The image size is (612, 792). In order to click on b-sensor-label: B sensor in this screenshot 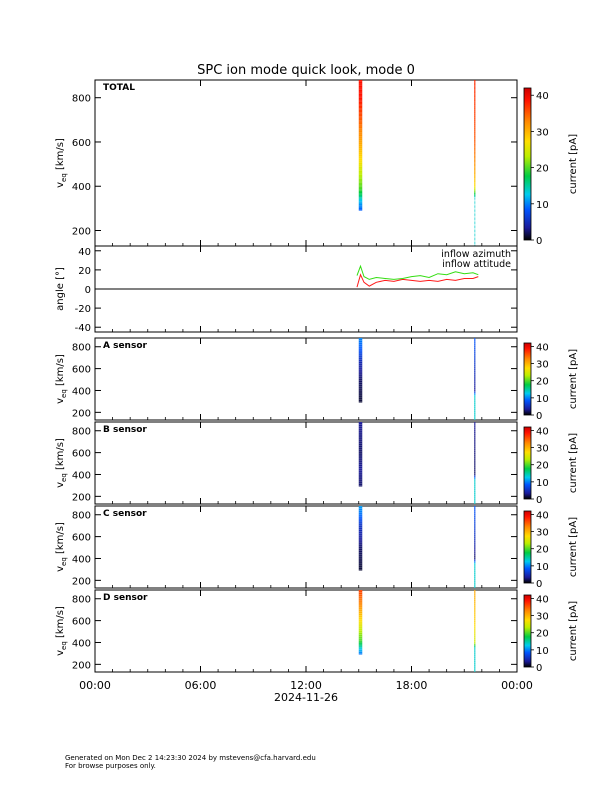, I will do `click(125, 430)`.